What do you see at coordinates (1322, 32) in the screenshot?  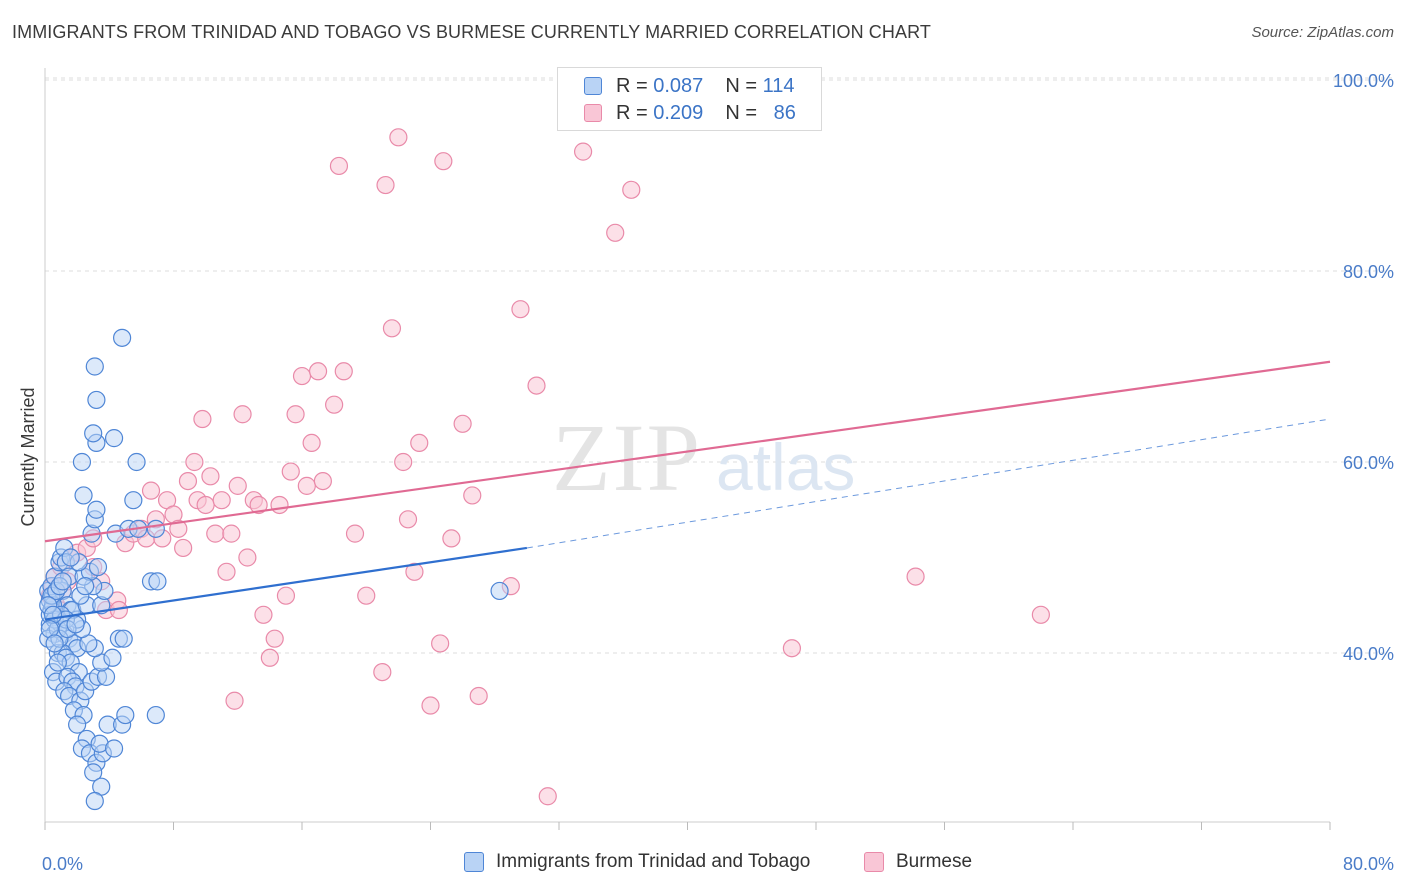 I see `source-credit: Source: ZipAtlas.com` at bounding box center [1322, 32].